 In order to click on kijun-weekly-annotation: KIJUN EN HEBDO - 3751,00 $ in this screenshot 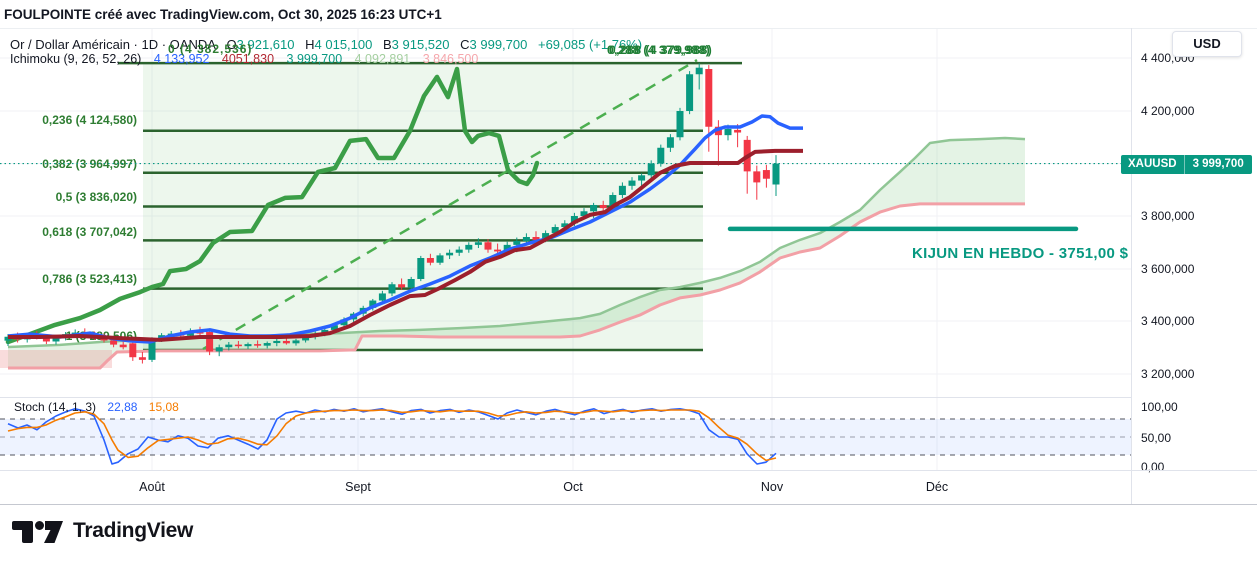, I will do `click(1020, 253)`.